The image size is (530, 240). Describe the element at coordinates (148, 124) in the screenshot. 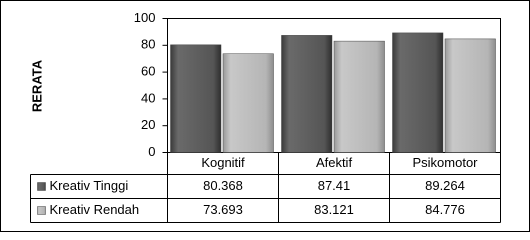

I see `y-tick-label: 20` at that location.